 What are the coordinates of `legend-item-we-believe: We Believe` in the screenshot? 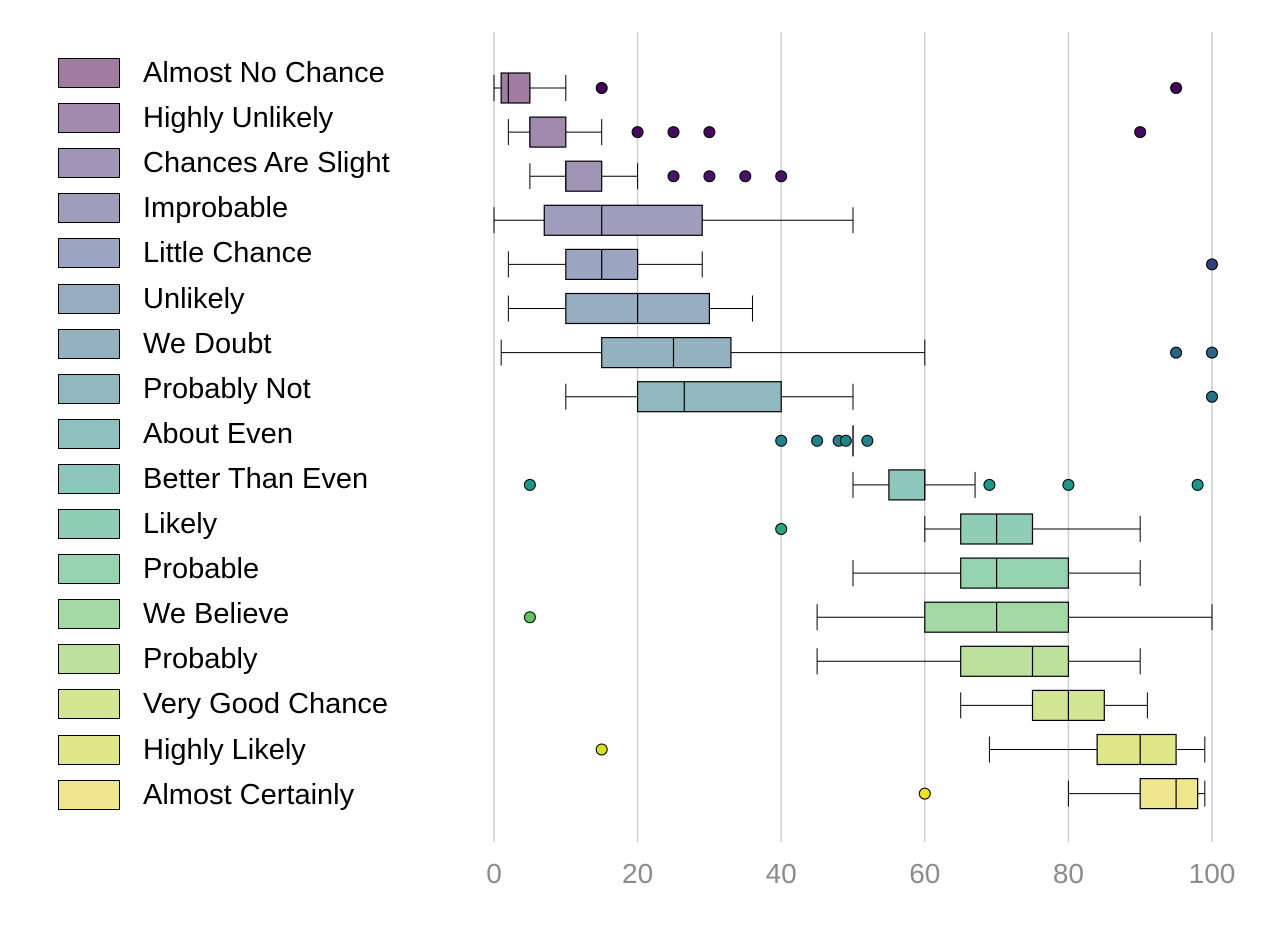 It's located at (258, 614).